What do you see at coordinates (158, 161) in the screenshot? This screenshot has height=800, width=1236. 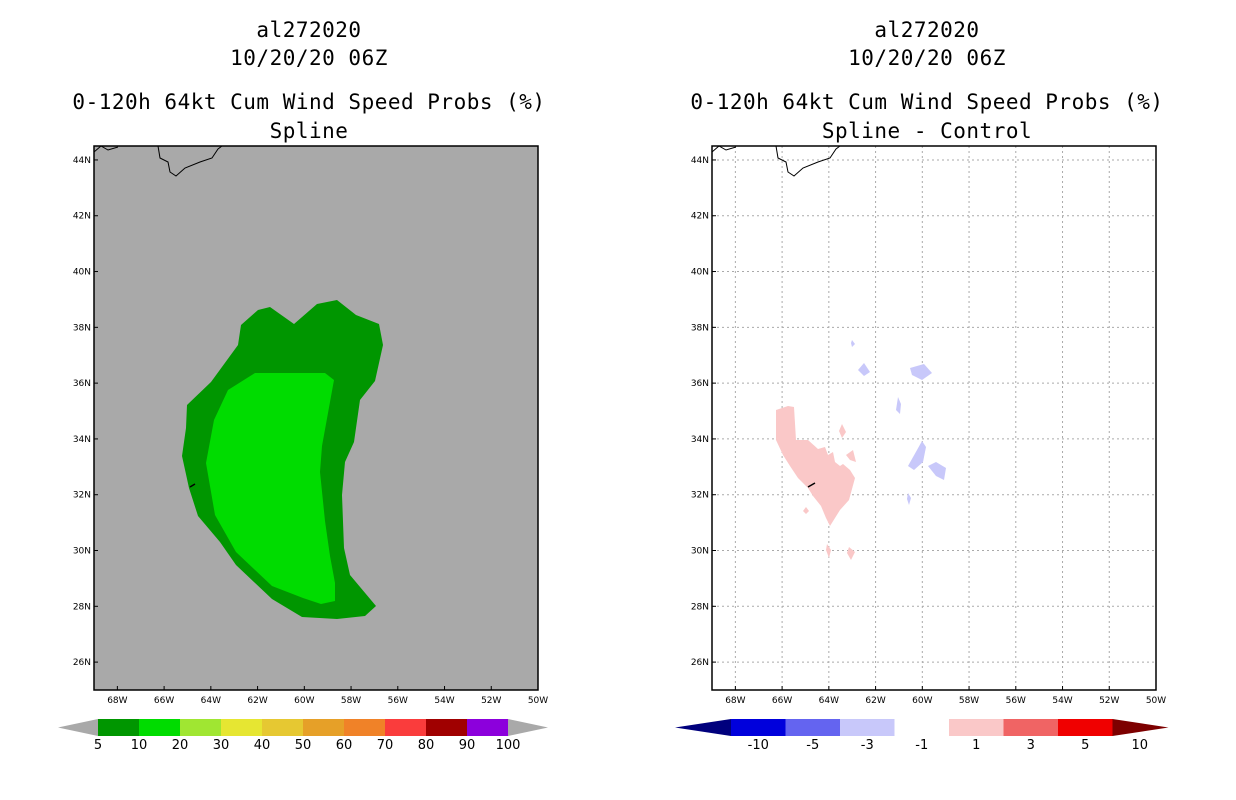 I see `coastline-left` at bounding box center [158, 161].